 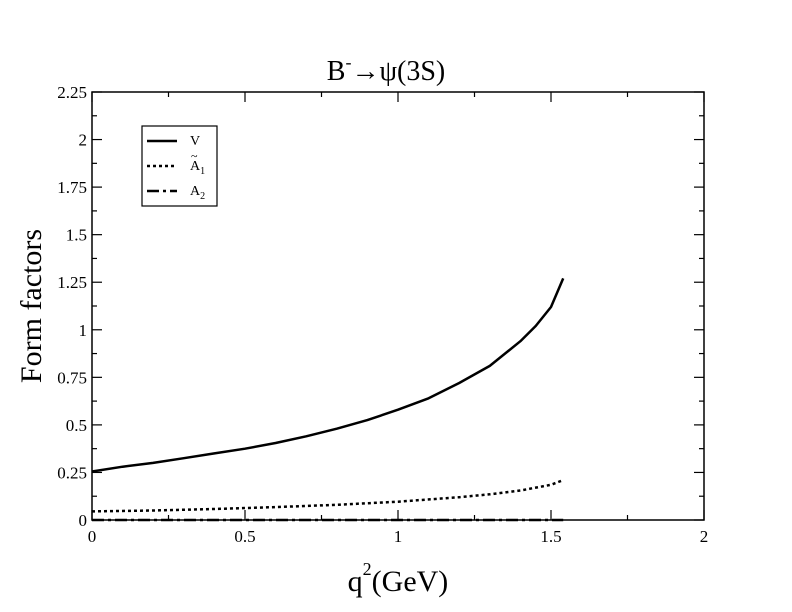 What do you see at coordinates (176, 193) in the screenshot?
I see `legend-item-a2: A2` at bounding box center [176, 193].